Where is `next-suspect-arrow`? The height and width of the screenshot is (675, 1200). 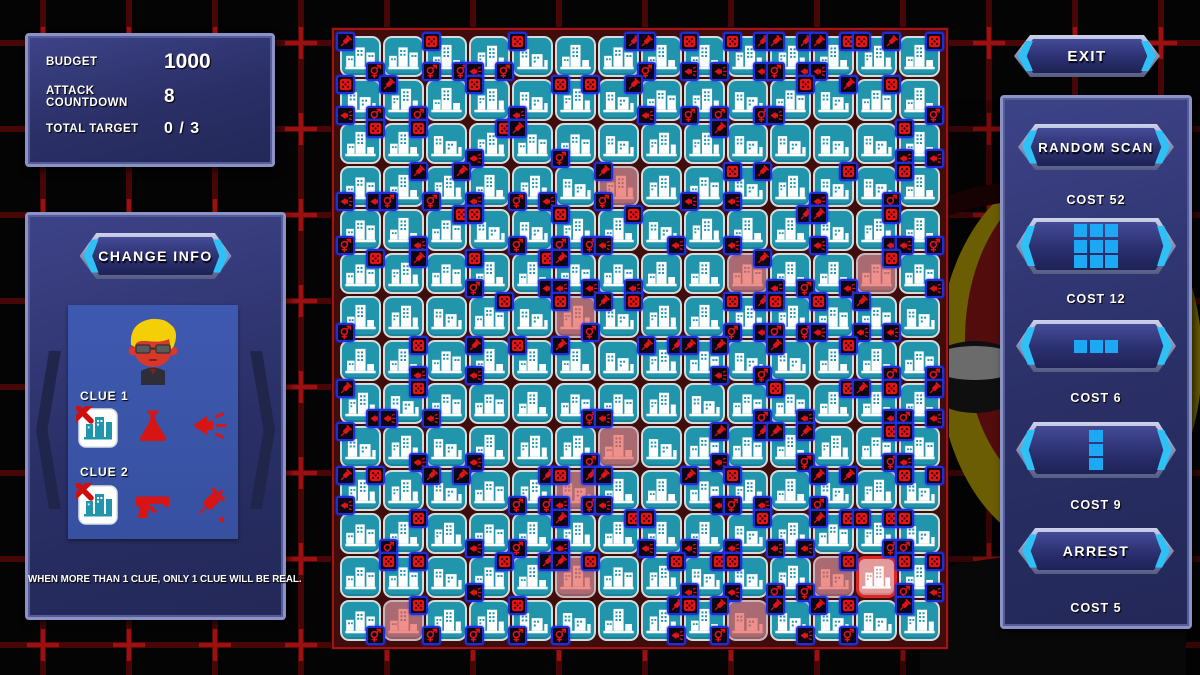 next-suspect-arrow is located at coordinates (262, 430).